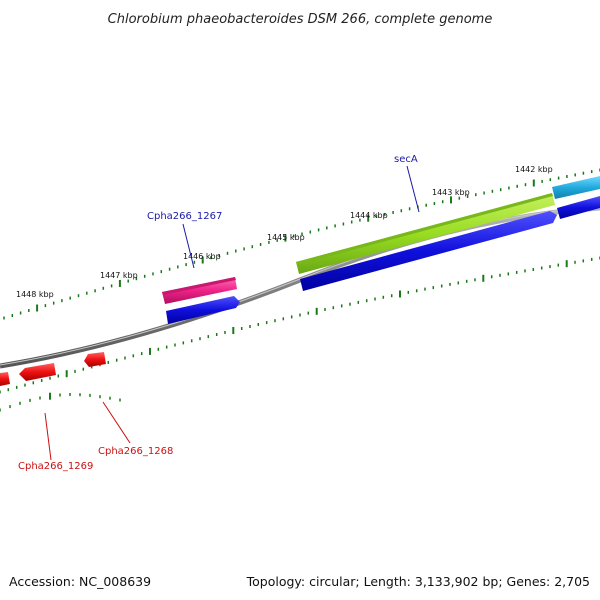 The image size is (600, 600). What do you see at coordinates (135, 451) in the screenshot?
I see `gene-label-cpha266-1268: Cpha266_1268` at bounding box center [135, 451].